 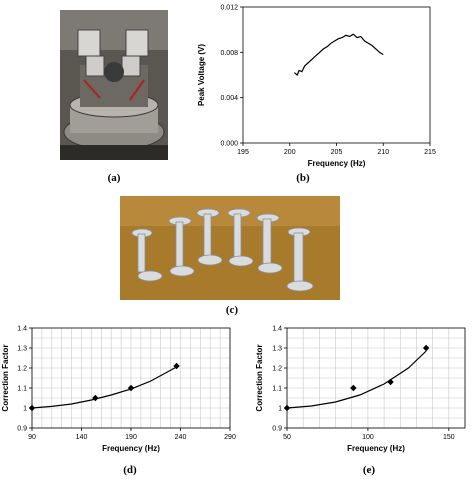 What do you see at coordinates (287, 437) in the screenshot?
I see `x-tick-label: 50` at bounding box center [287, 437].